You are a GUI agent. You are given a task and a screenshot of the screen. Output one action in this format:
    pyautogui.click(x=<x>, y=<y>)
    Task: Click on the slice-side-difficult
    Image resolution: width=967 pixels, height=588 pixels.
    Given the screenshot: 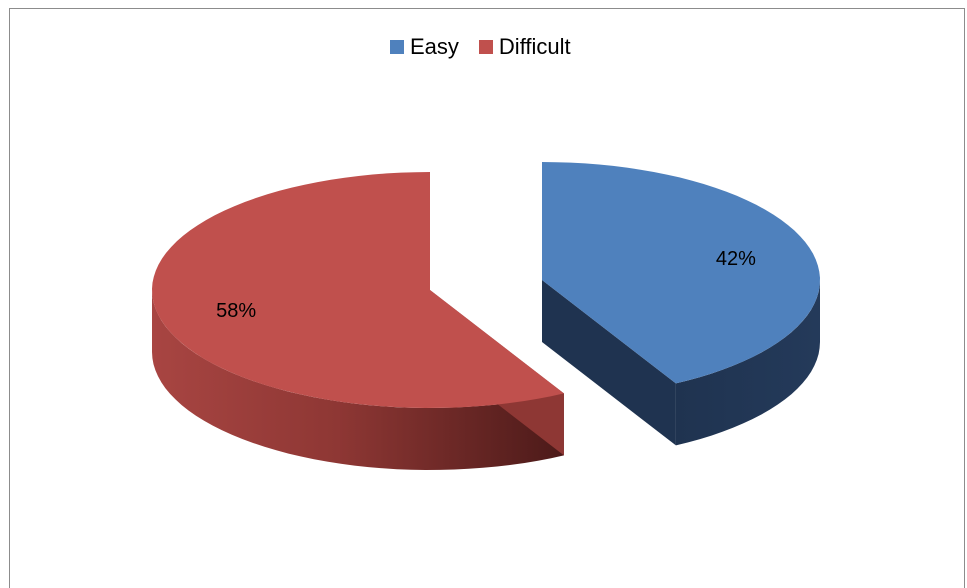 What is the action you would take?
    pyautogui.click(x=358, y=380)
    